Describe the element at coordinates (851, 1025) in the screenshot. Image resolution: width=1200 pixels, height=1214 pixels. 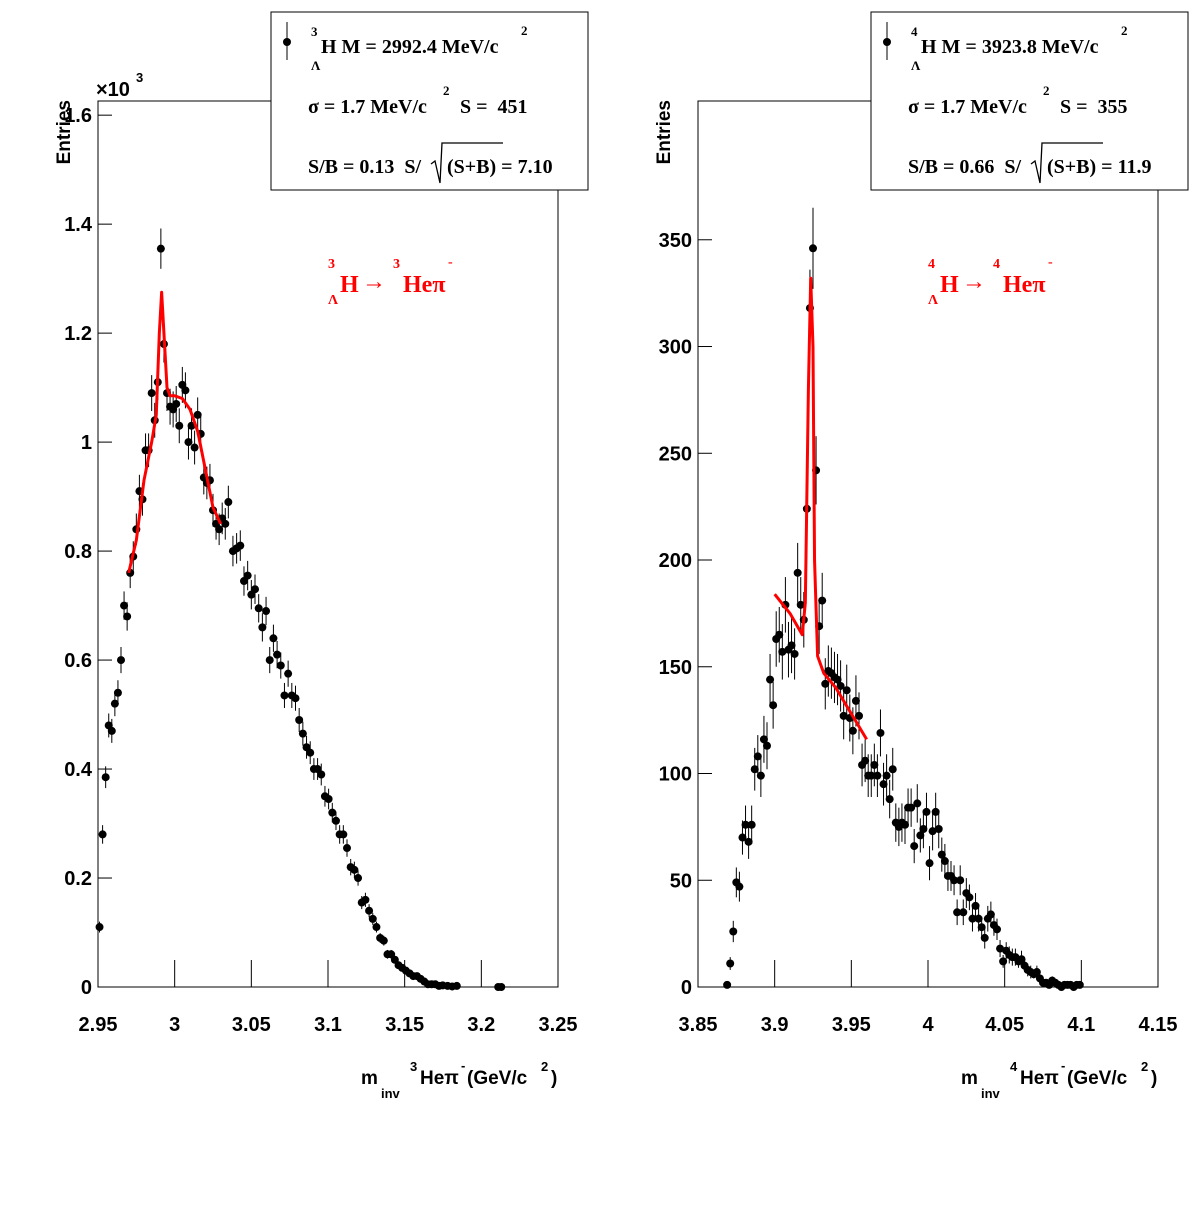
I see `x-tick-label: 3.95` at that location.